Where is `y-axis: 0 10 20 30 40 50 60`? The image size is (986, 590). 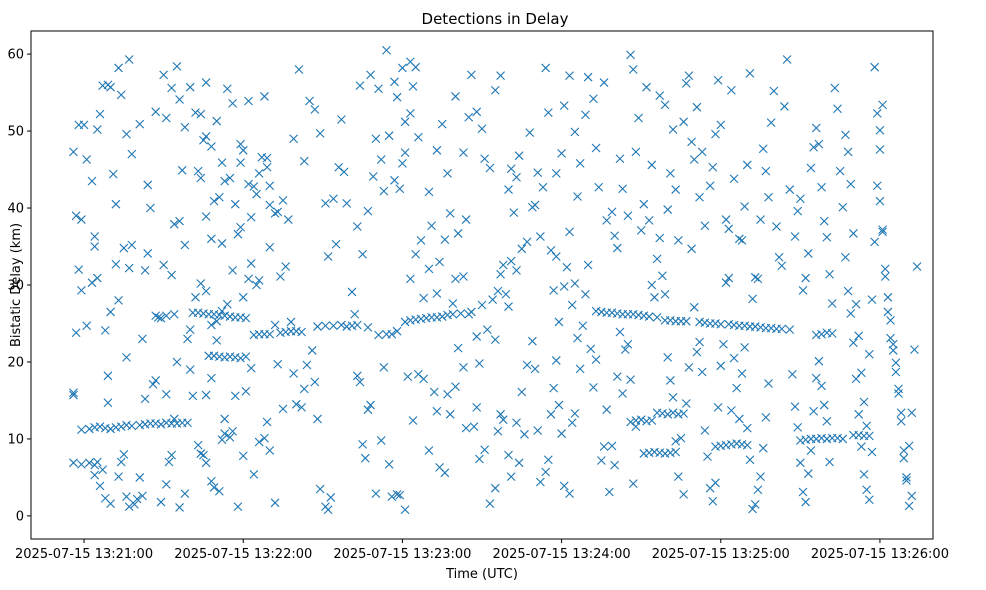 y-axis: 0 10 20 30 40 50 60 is located at coordinates (19, 286).